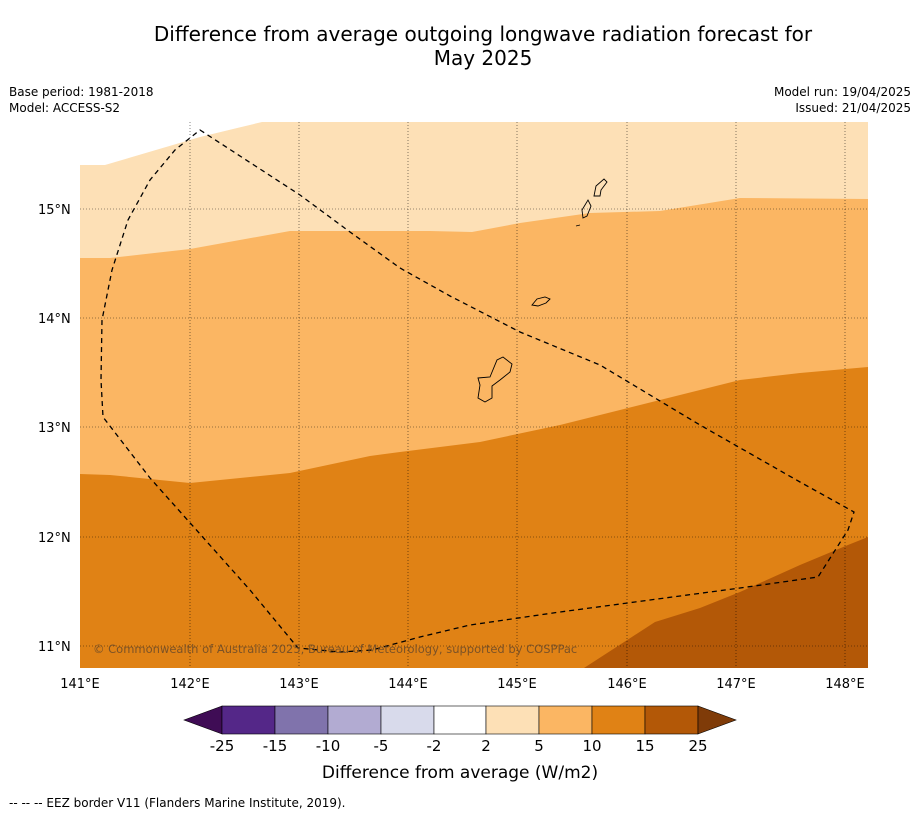  What do you see at coordinates (80, 684) in the screenshot?
I see `lon-label-141: 141°E` at bounding box center [80, 684].